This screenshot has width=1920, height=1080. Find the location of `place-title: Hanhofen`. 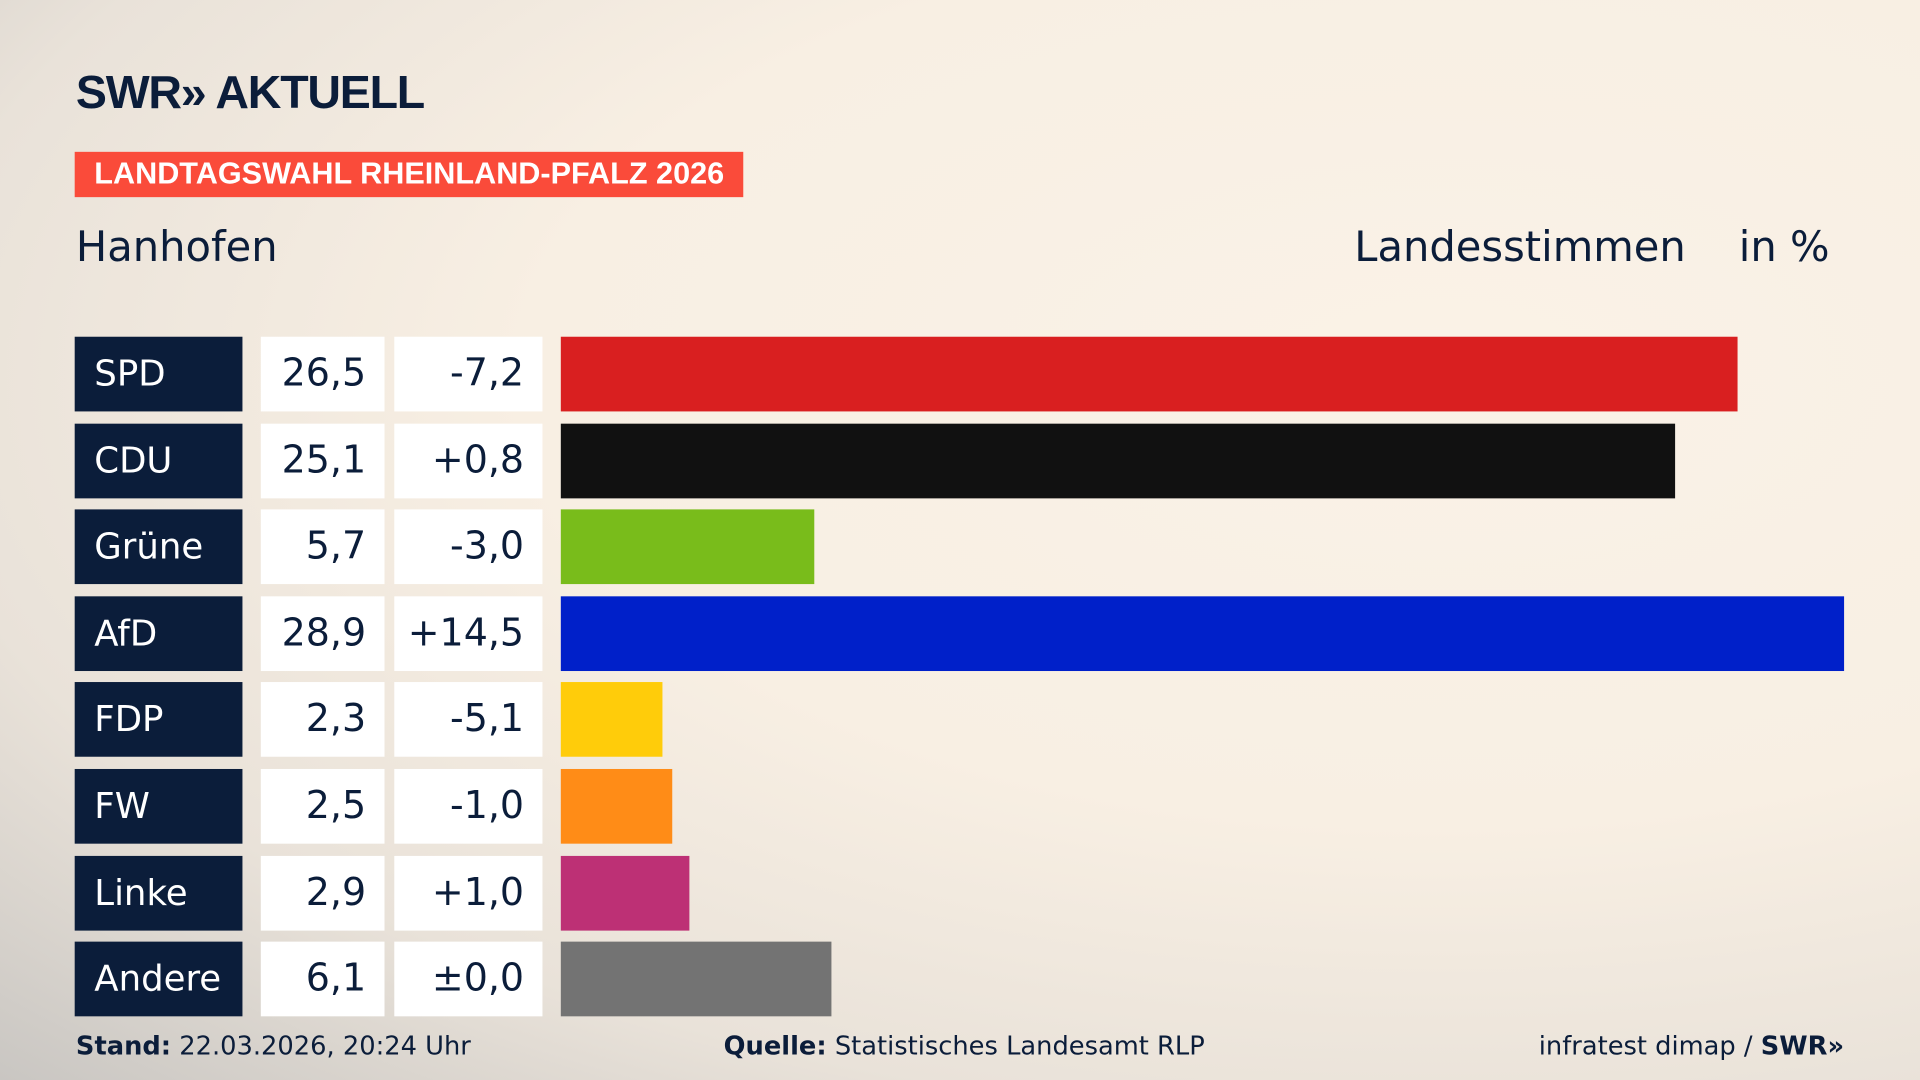

place-title: Hanhofen is located at coordinates (176, 247).